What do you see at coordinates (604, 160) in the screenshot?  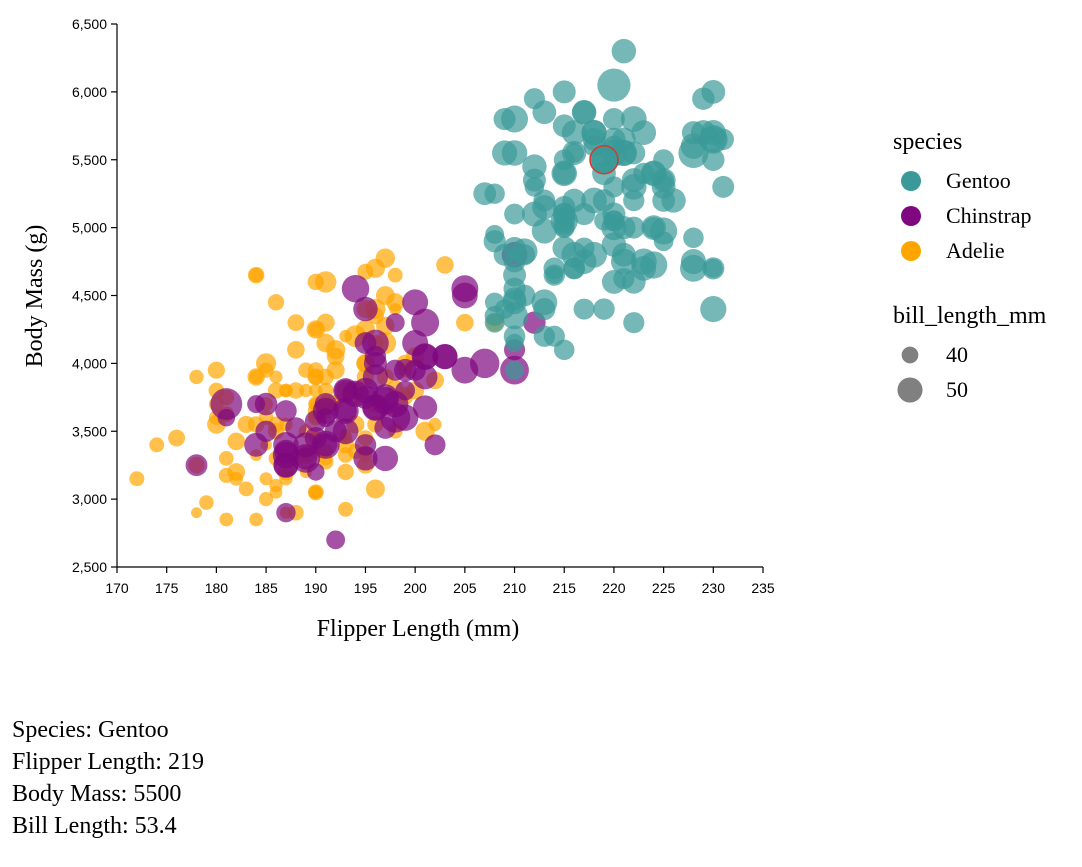 I see `selected-point` at bounding box center [604, 160].